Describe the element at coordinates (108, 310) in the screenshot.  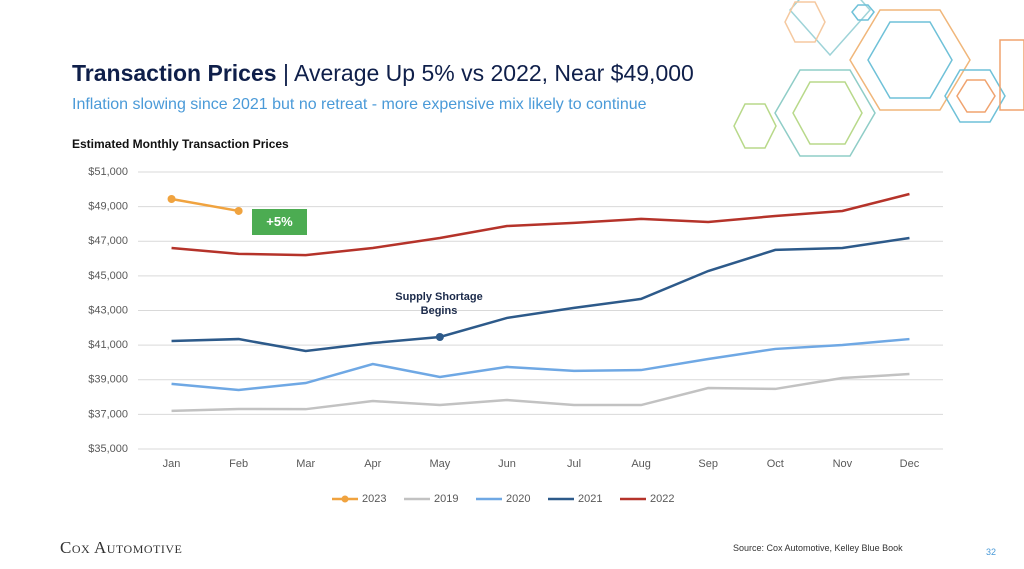
I see `y-tick-label: $43,000` at that location.